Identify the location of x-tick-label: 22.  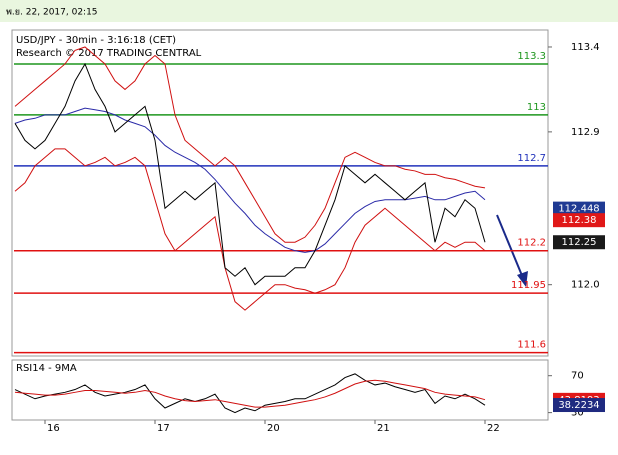
(493, 428).